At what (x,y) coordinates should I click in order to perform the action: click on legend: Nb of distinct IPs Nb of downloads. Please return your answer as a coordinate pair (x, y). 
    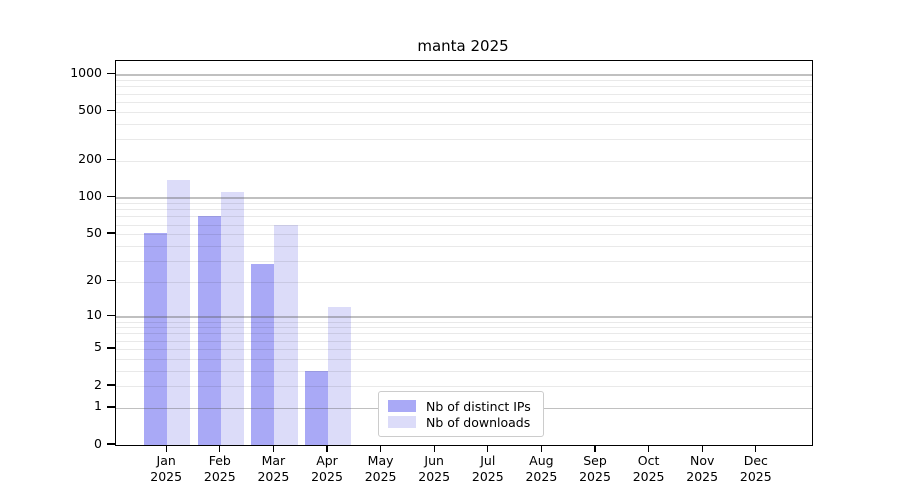
    Looking at the image, I should click on (461, 414).